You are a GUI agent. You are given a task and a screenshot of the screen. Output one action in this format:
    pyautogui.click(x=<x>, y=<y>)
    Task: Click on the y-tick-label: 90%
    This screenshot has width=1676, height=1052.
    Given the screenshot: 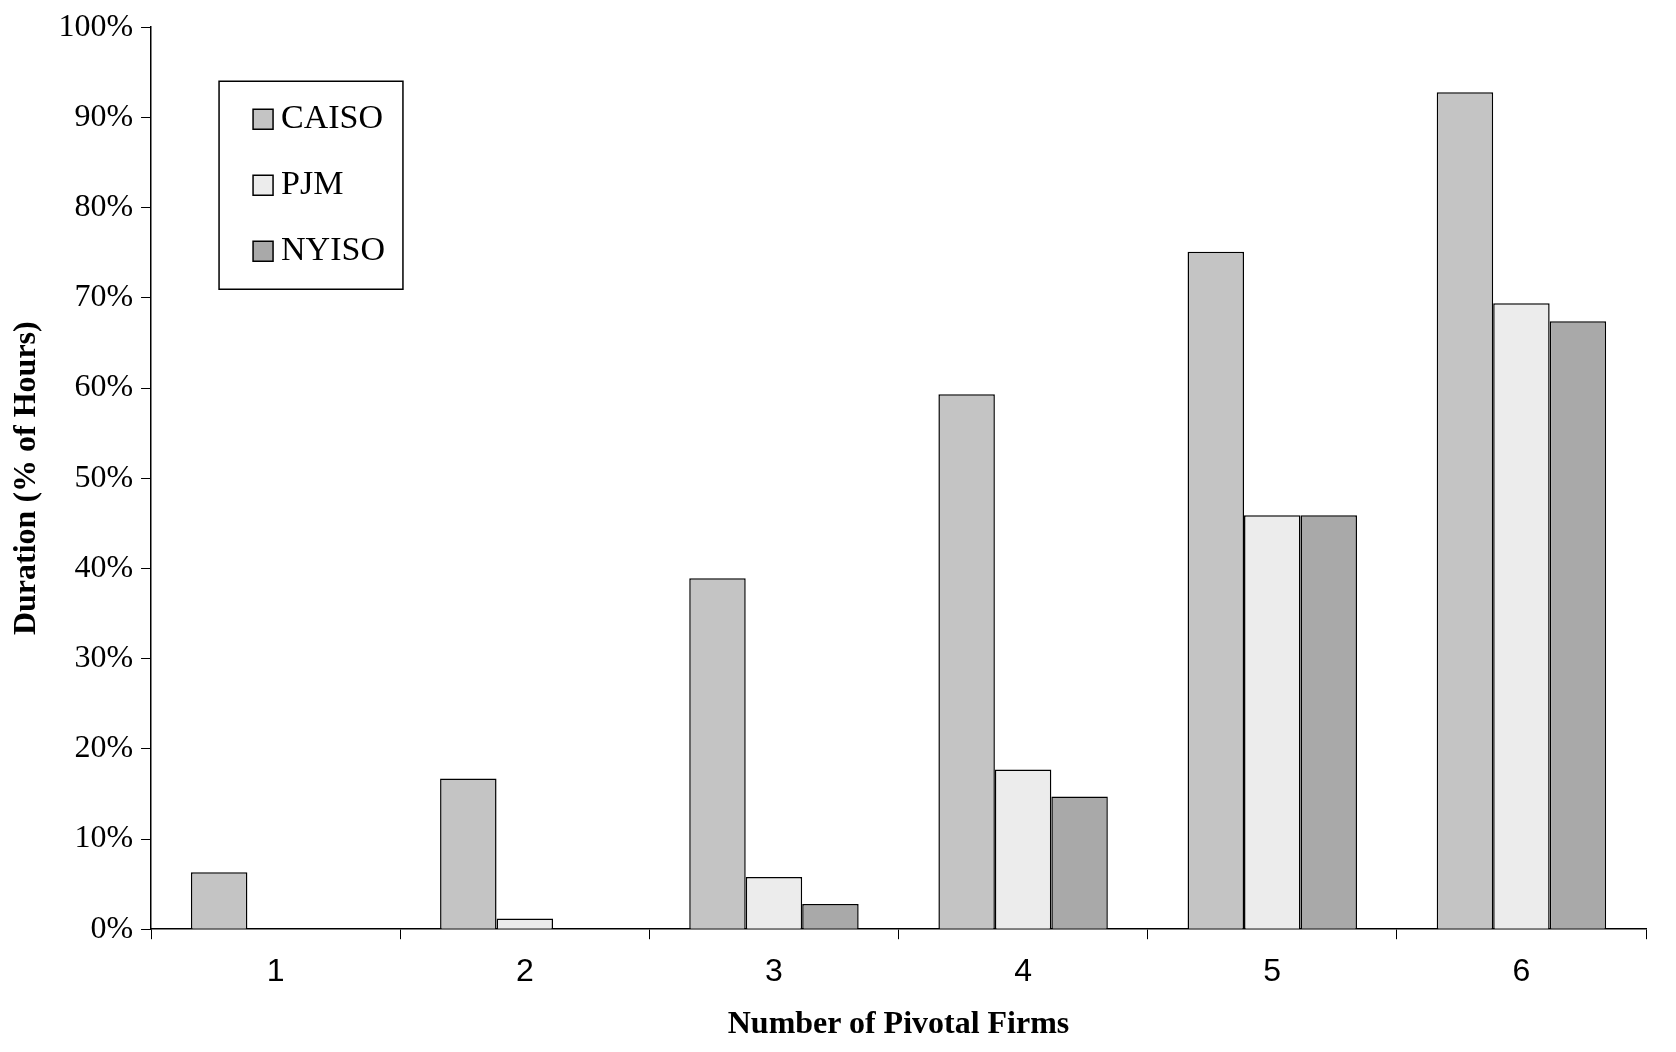 What is the action you would take?
    pyautogui.click(x=104, y=114)
    